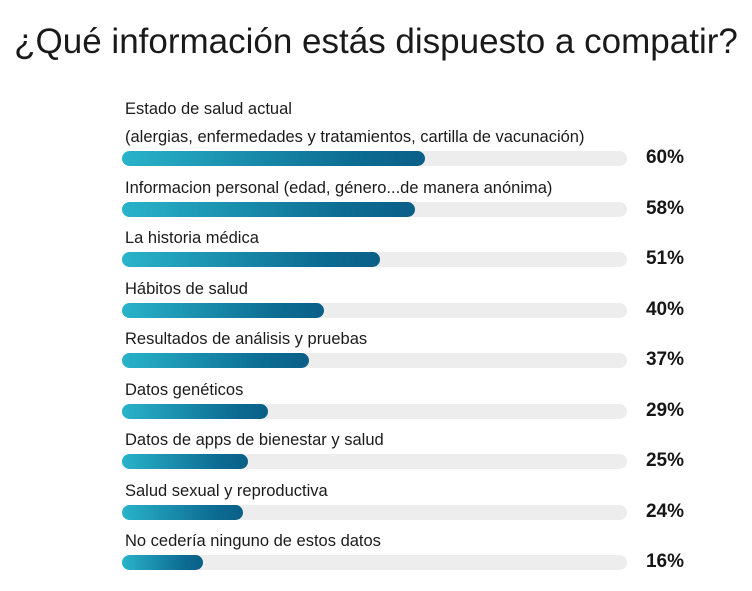 This screenshot has height=591, width=752. Describe the element at coordinates (254, 440) in the screenshot. I see `bar-label: Datos de apps de bienestar y salud` at that location.